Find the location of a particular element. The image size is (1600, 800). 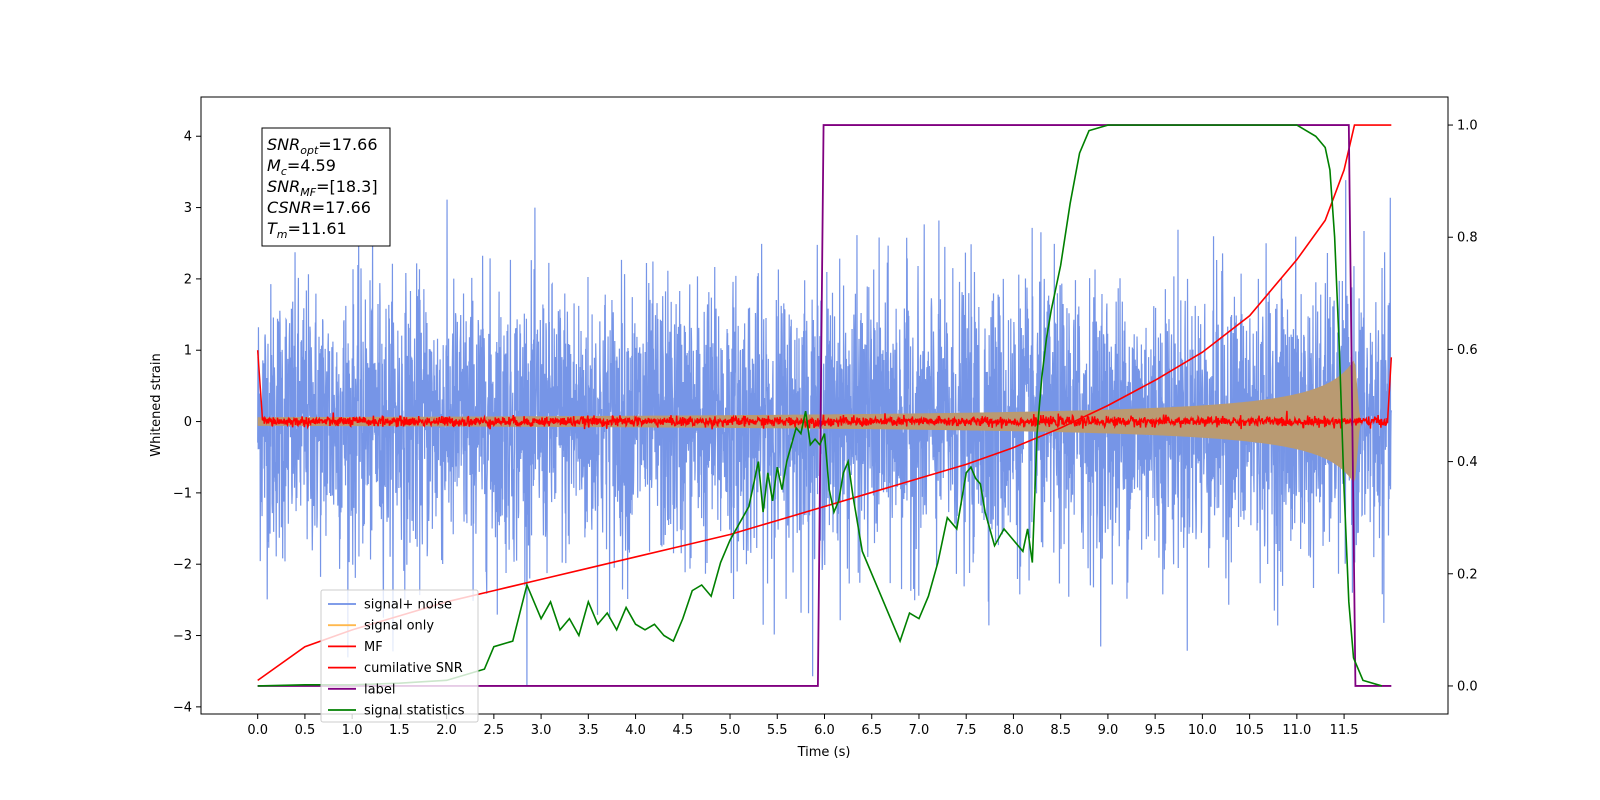

legend-label: signal+ noise is located at coordinates (408, 605).